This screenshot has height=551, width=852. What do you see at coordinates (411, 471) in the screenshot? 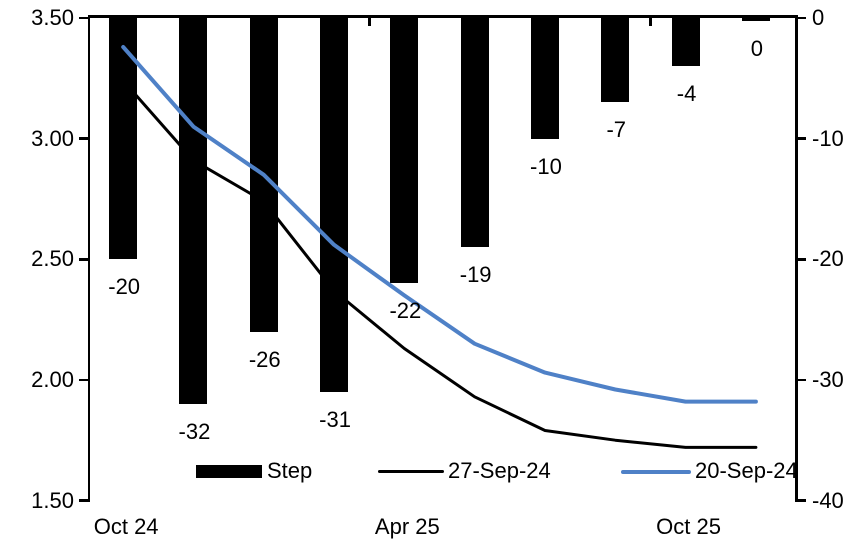
I see `legend-27sep-swatch` at bounding box center [411, 471].